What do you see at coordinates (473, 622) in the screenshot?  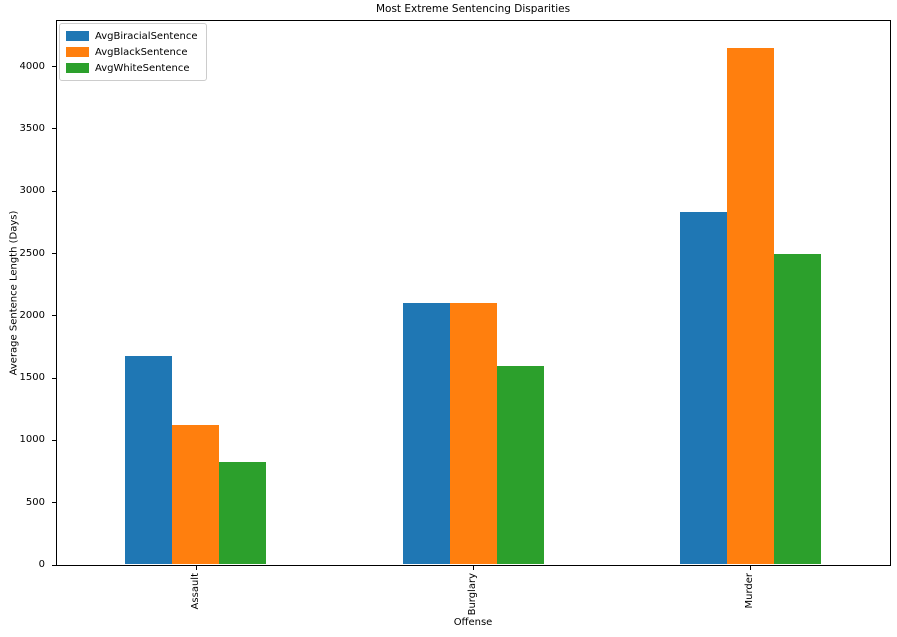 I see `x-axis-label: Offense` at bounding box center [473, 622].